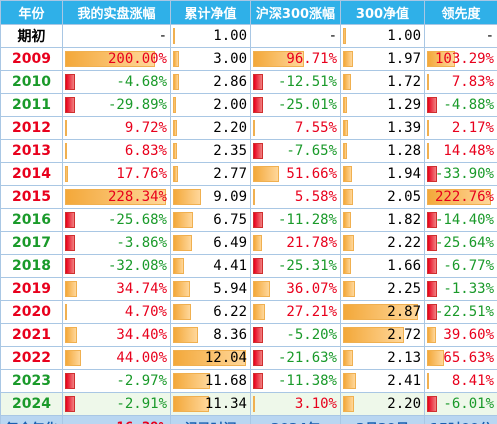 This screenshot has height=424, width=497. What do you see at coordinates (210, 404) in the screenshot?
I see `cumulative-nav-cell: 11.34` at bounding box center [210, 404].